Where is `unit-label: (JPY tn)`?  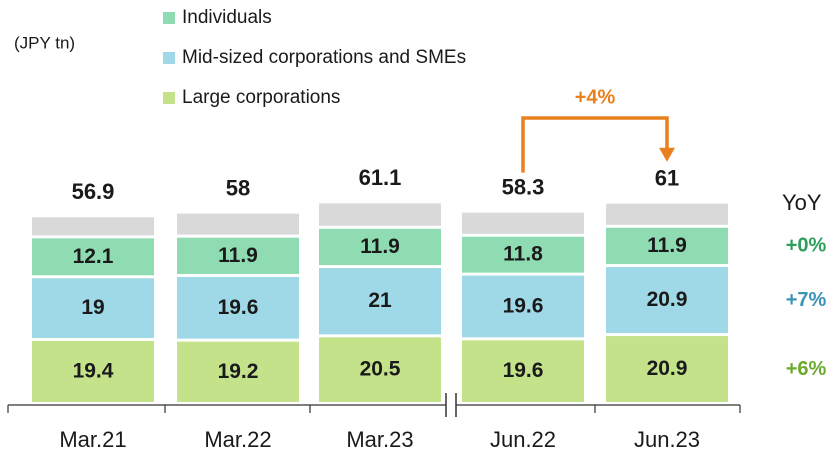 unit-label: (JPY tn) is located at coordinates (44, 42).